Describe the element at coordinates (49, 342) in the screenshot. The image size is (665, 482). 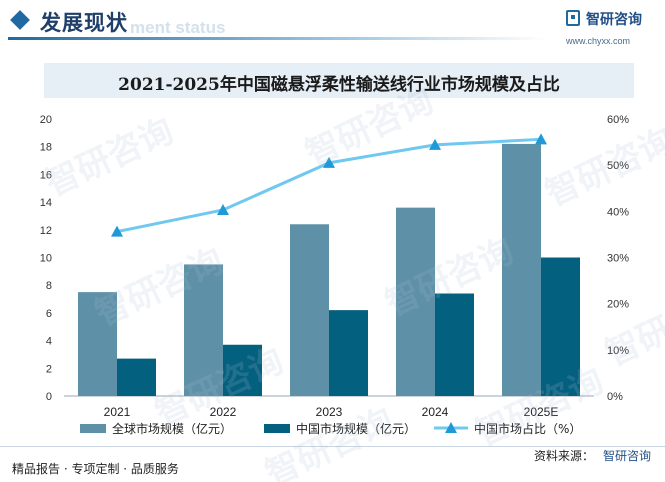
I see `y-left-tick-label: 4` at that location.